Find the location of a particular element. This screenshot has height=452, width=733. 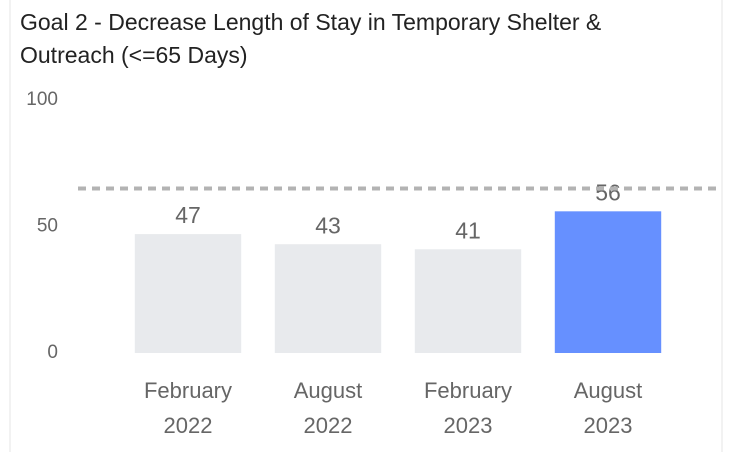

value-label: 56 is located at coordinates (608, 192).